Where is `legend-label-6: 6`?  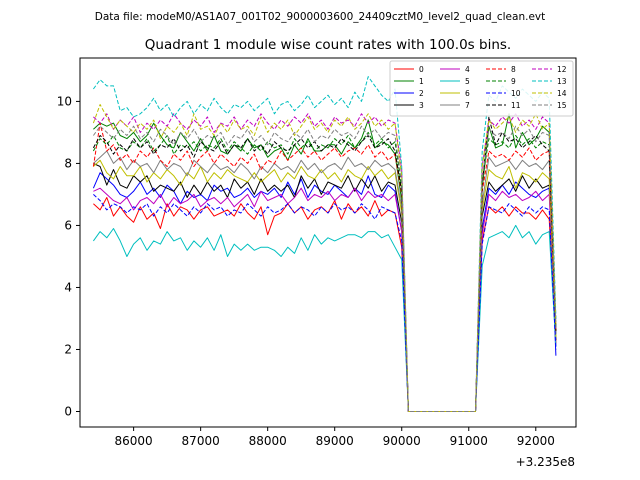
legend-label-6: 6 is located at coordinates (467, 93).